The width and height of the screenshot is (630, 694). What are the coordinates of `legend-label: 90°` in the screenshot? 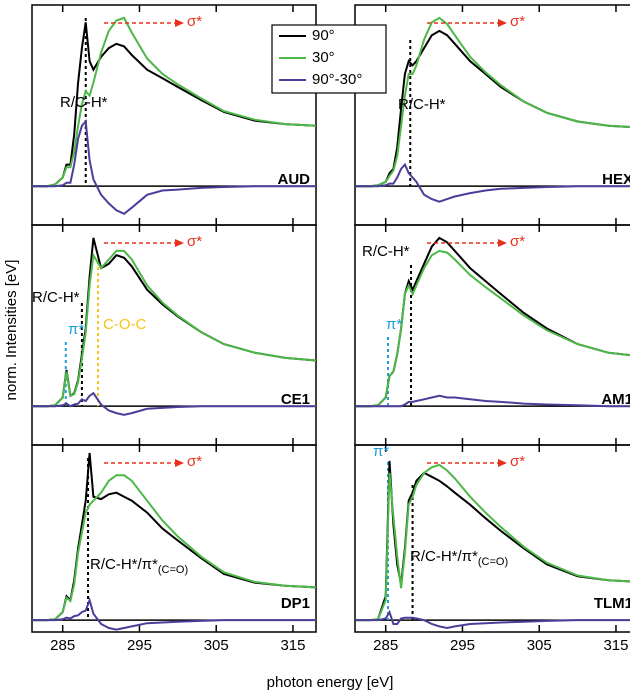 It's located at (323, 35).